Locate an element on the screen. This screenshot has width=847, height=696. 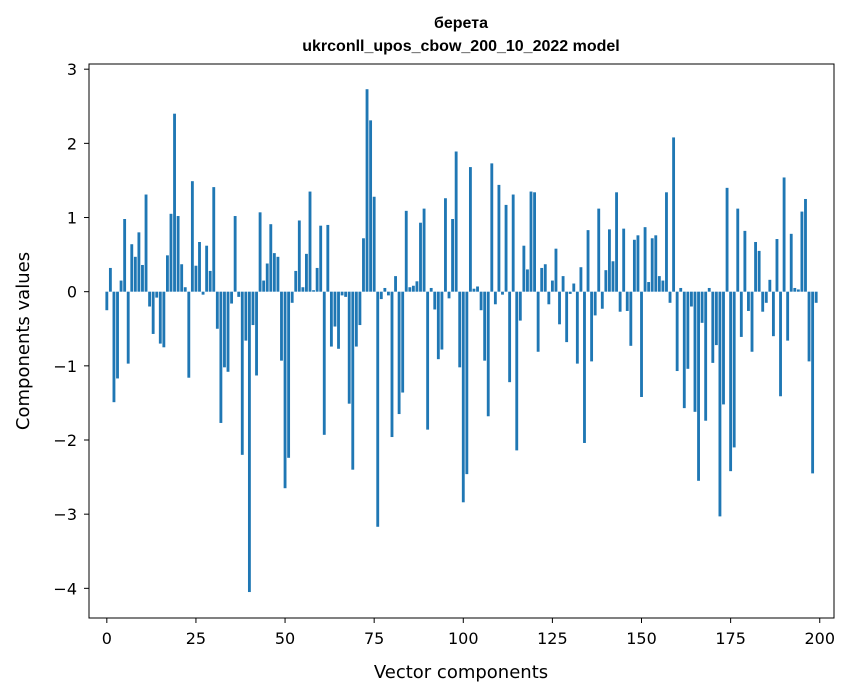
x-tick-label: 50 is located at coordinates (285, 638).